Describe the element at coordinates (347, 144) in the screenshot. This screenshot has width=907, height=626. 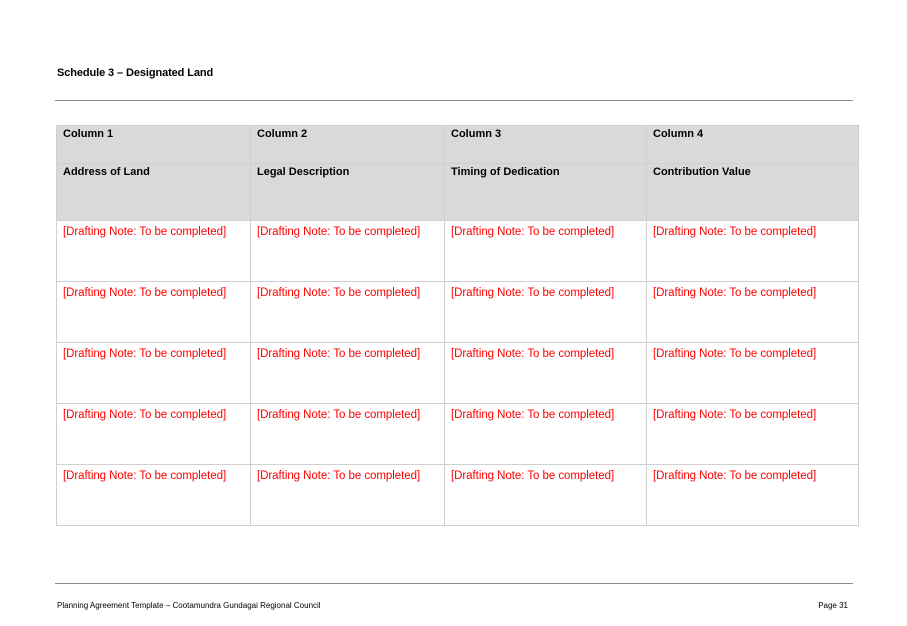
I see `column-number-2: Column 2` at that location.